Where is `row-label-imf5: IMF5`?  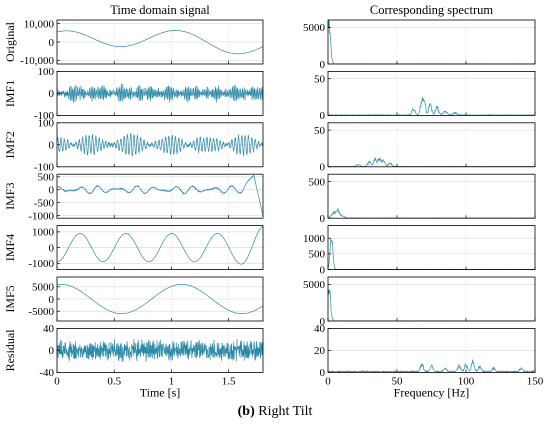
row-label-imf5: IMF5 is located at coordinates (10, 298).